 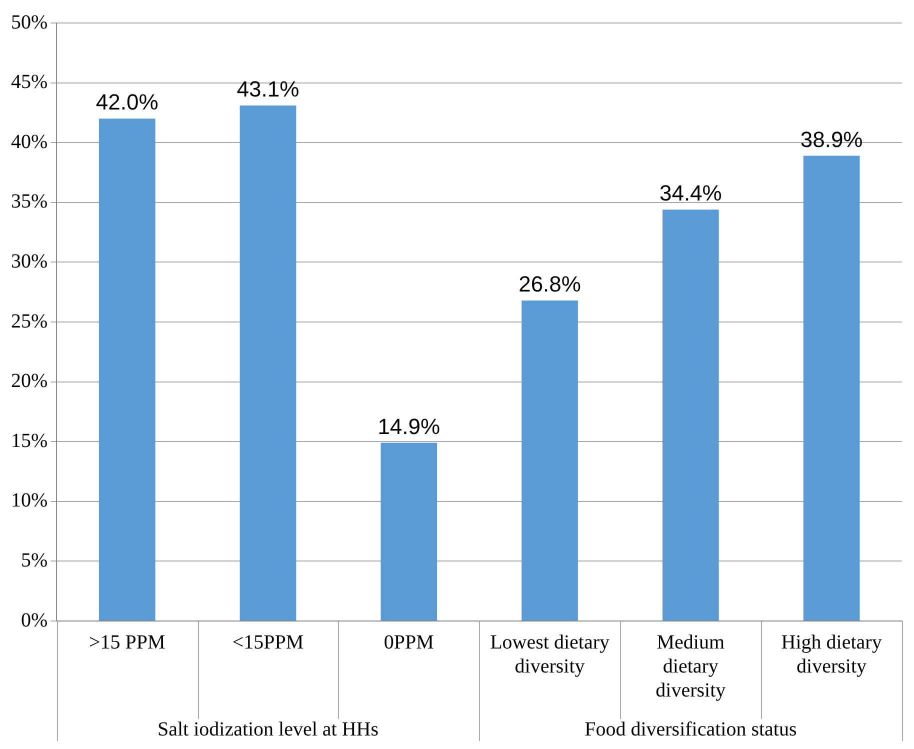 What do you see at coordinates (691, 666) in the screenshot?
I see `x-tick-label: Medium dietary diversity` at bounding box center [691, 666].